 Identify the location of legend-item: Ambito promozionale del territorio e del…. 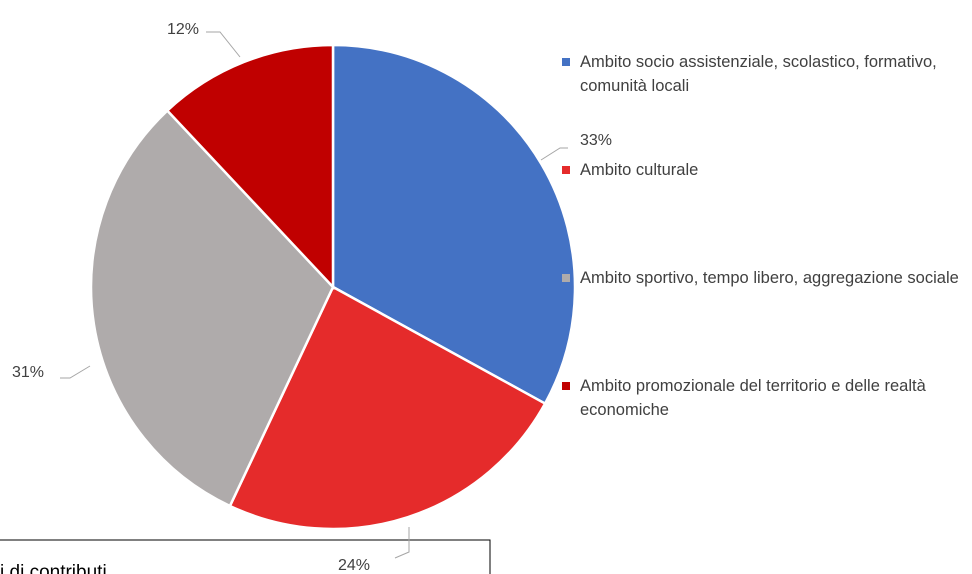
(766, 398).